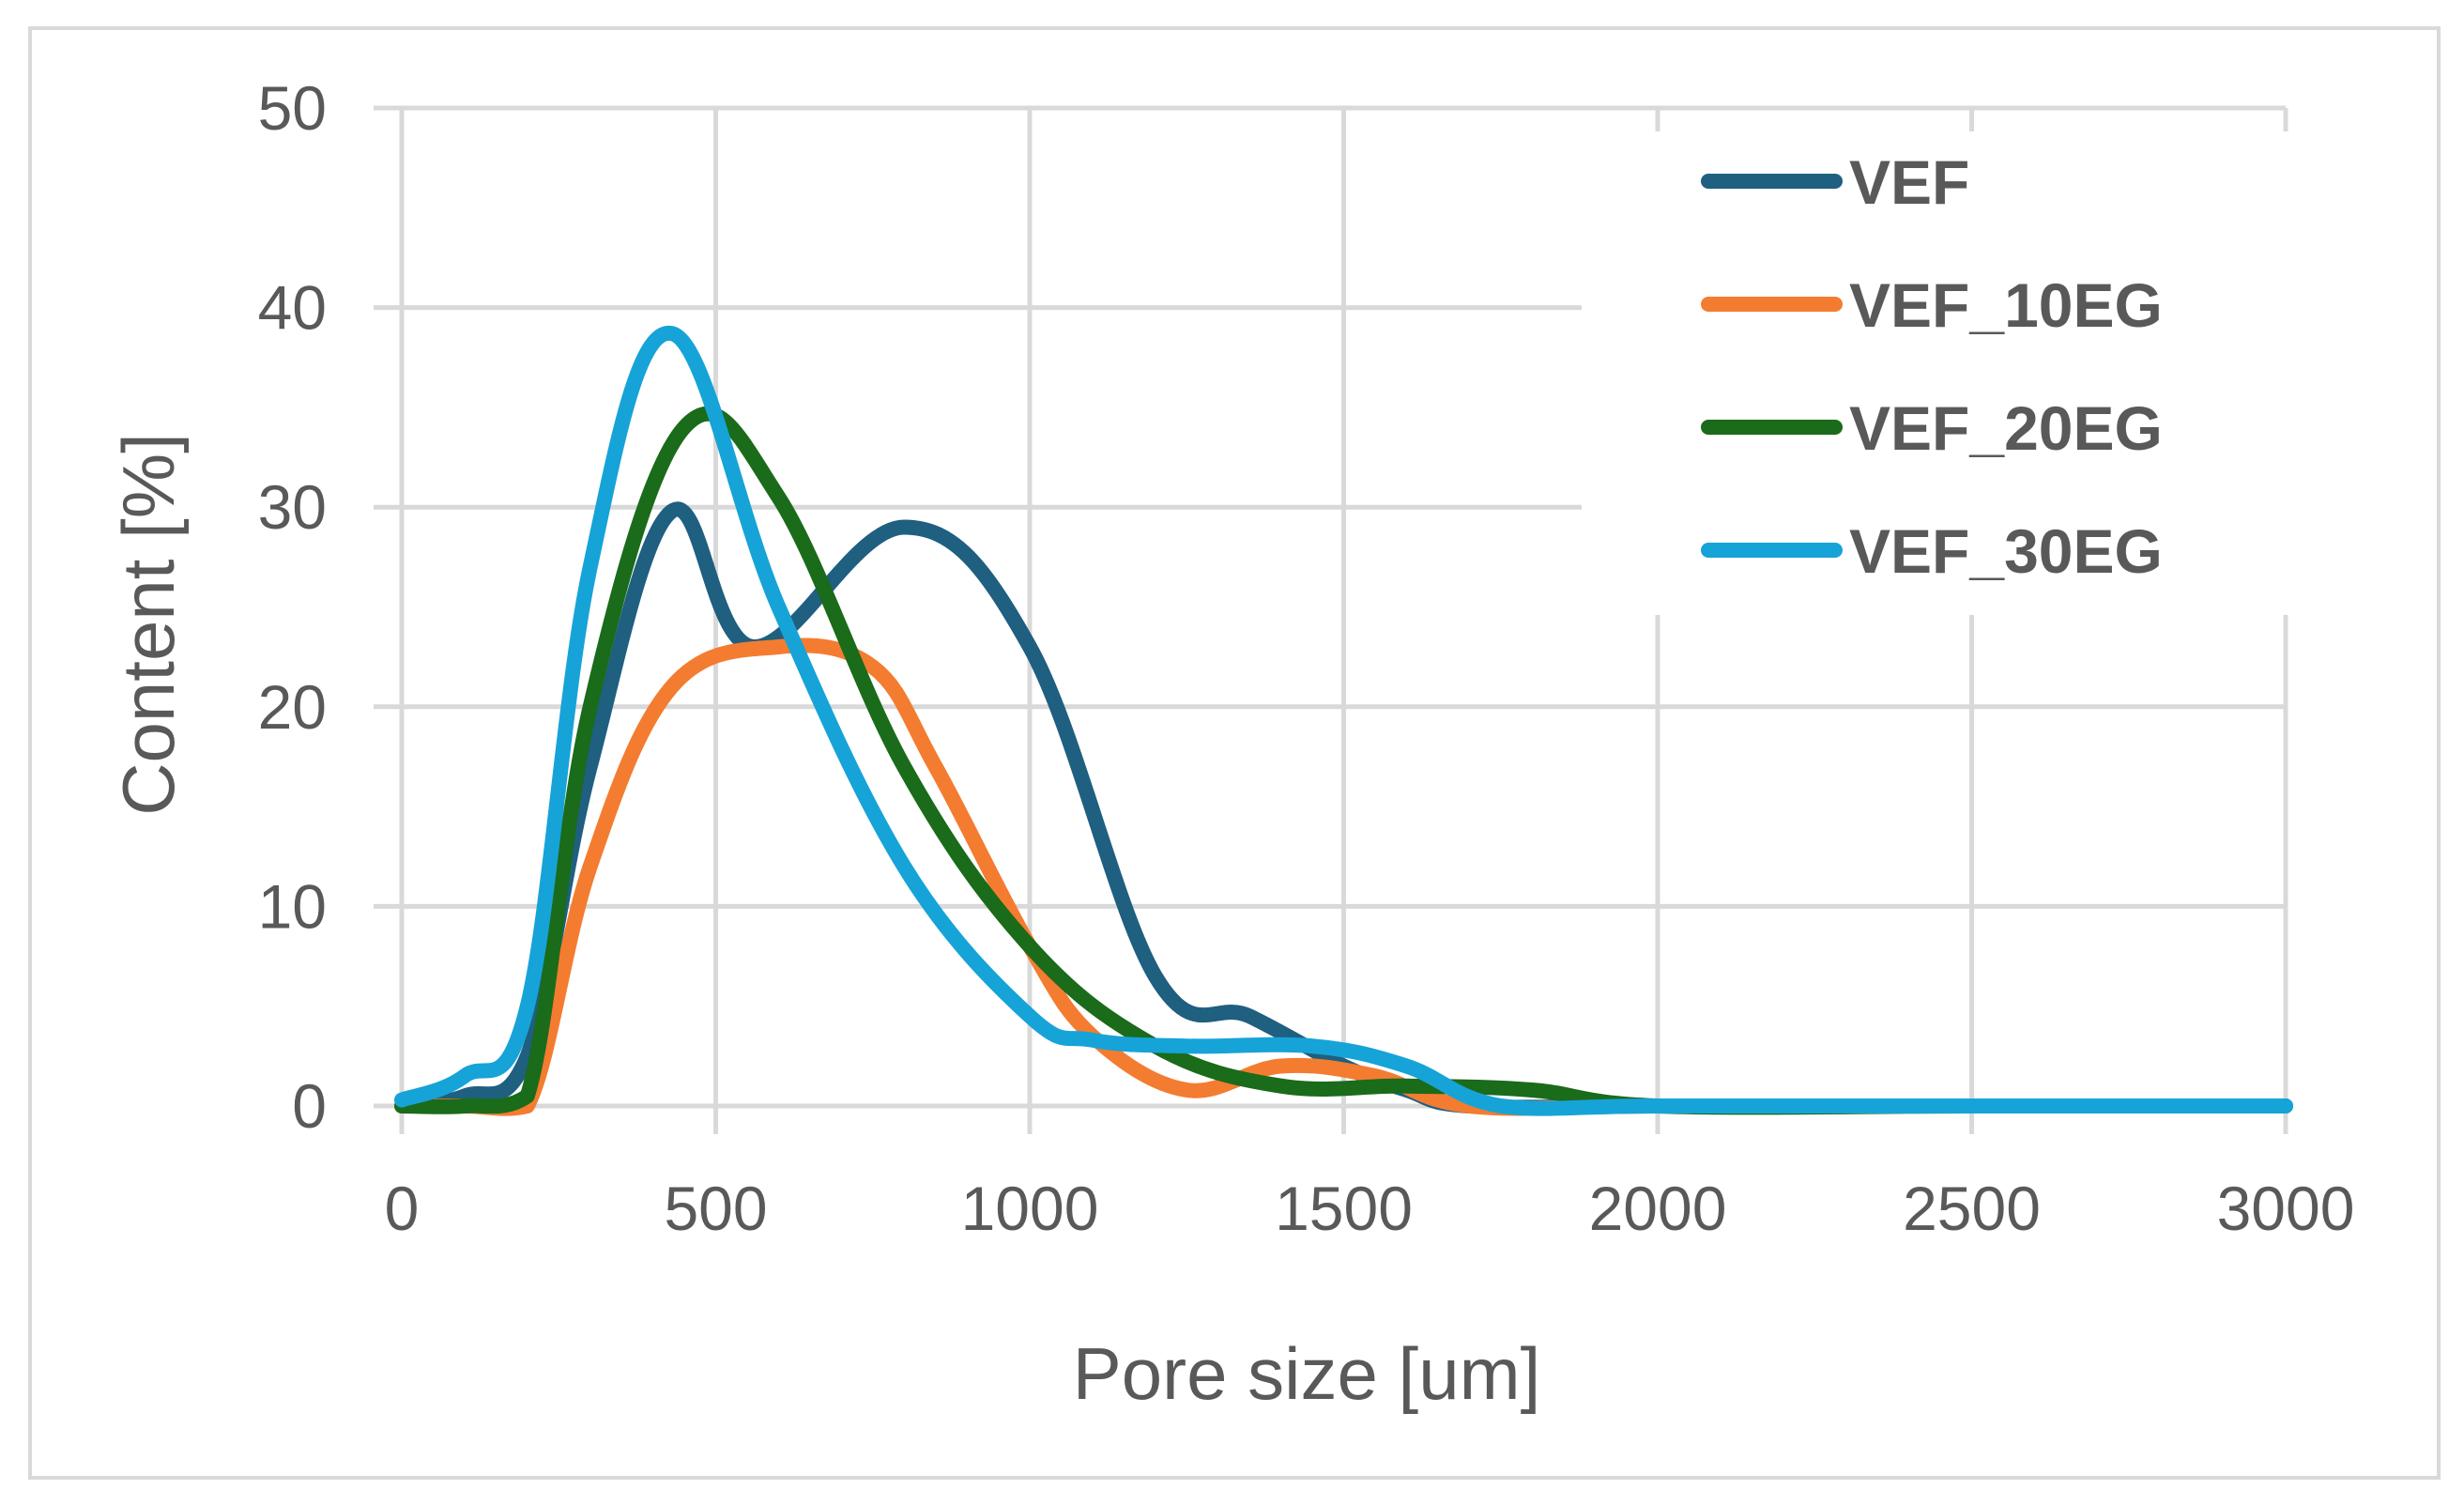 This screenshot has width=2464, height=1505. I want to click on x-tick-label: 500, so click(715, 1208).